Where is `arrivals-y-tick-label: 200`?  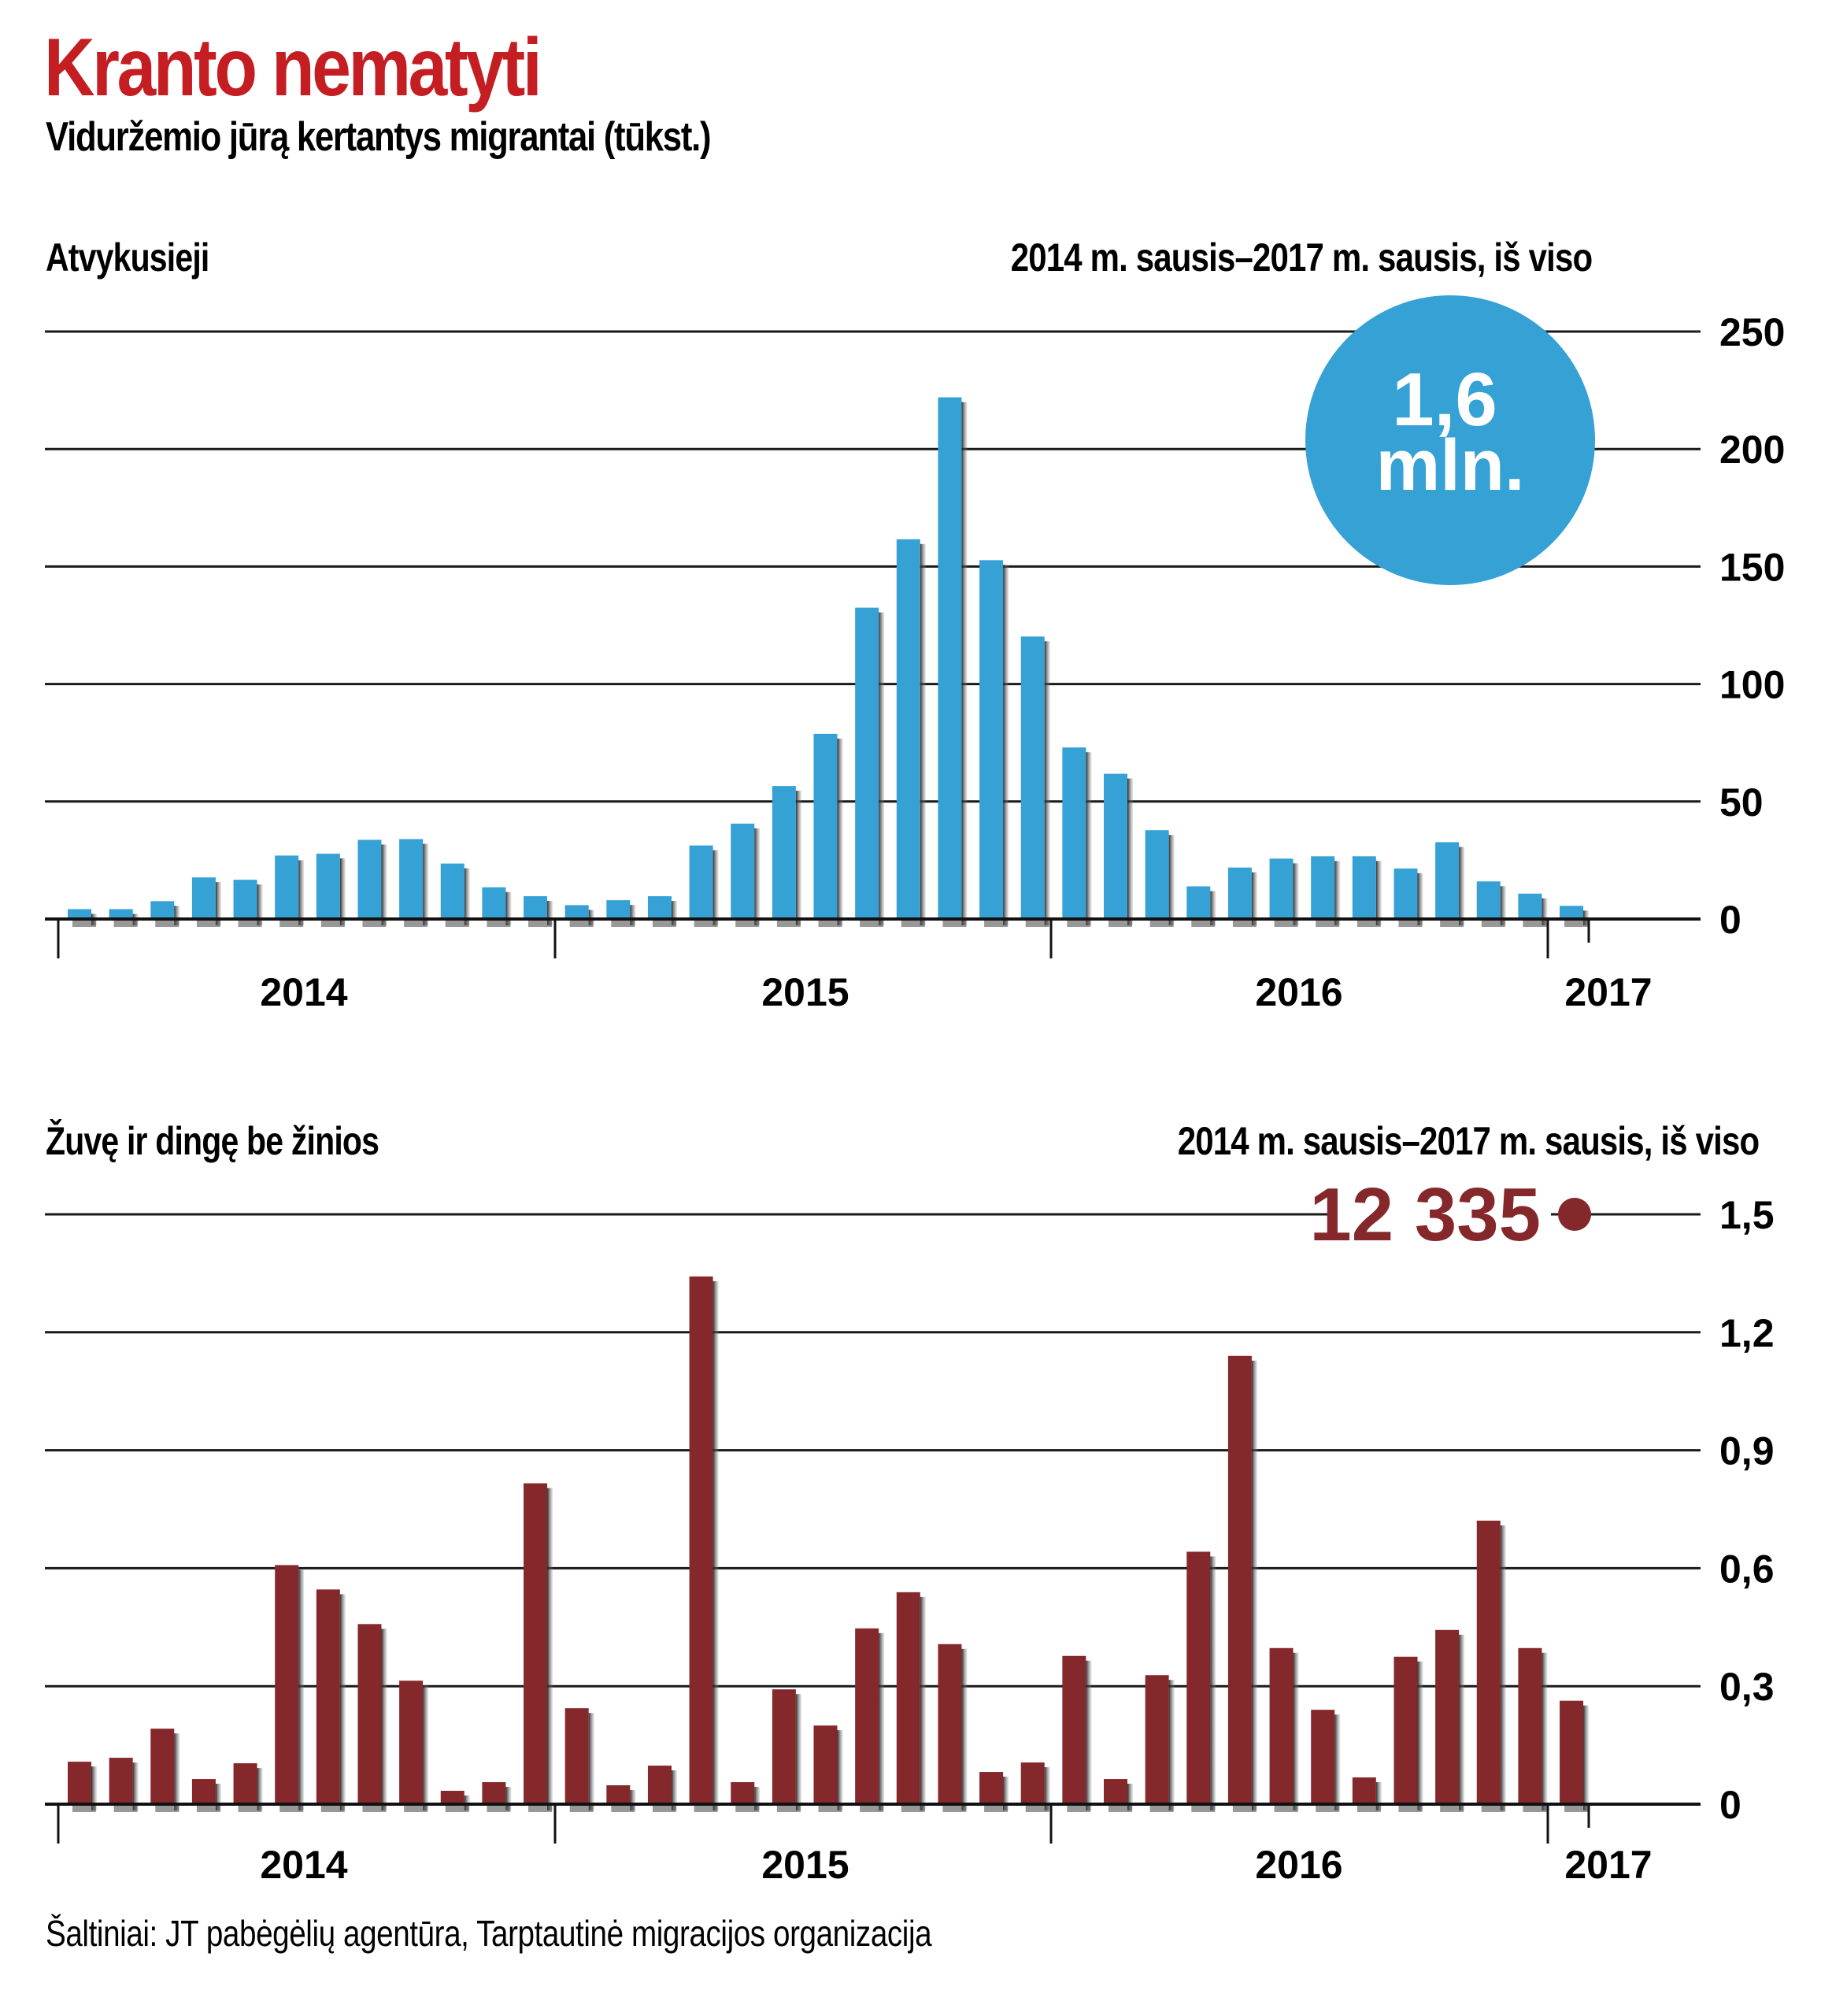 arrivals-y-tick-label: 200 is located at coordinates (1752, 450).